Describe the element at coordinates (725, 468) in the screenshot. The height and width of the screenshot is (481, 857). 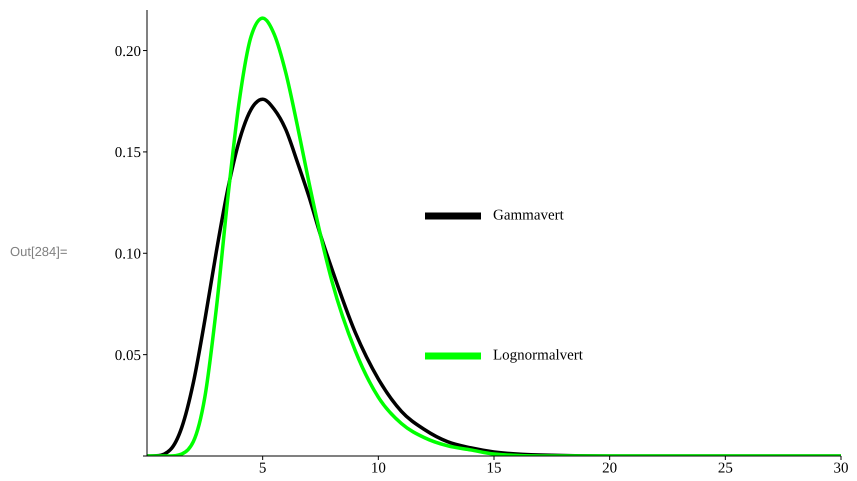
I see `x-tick-label: 25` at that location.